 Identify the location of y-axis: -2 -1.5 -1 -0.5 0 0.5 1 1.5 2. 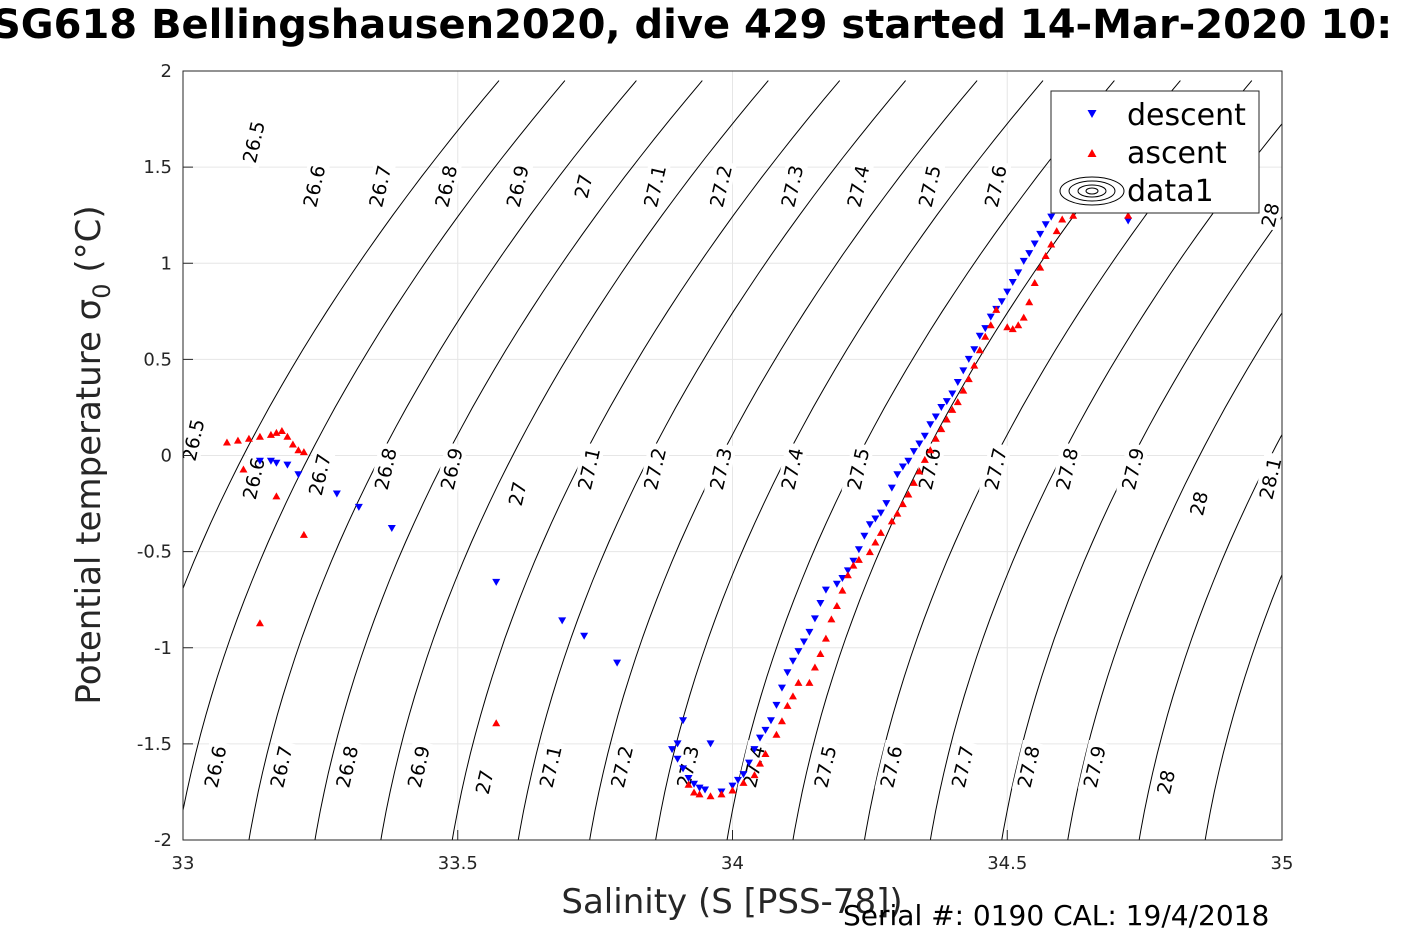
(165, 456).